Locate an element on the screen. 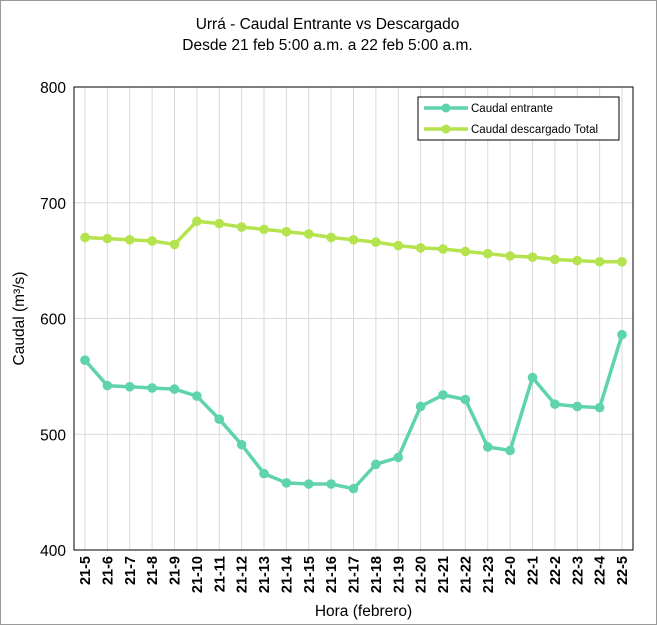 Image resolution: width=657 pixels, height=625 pixels. y-tick-label: 800 is located at coordinates (53, 88).